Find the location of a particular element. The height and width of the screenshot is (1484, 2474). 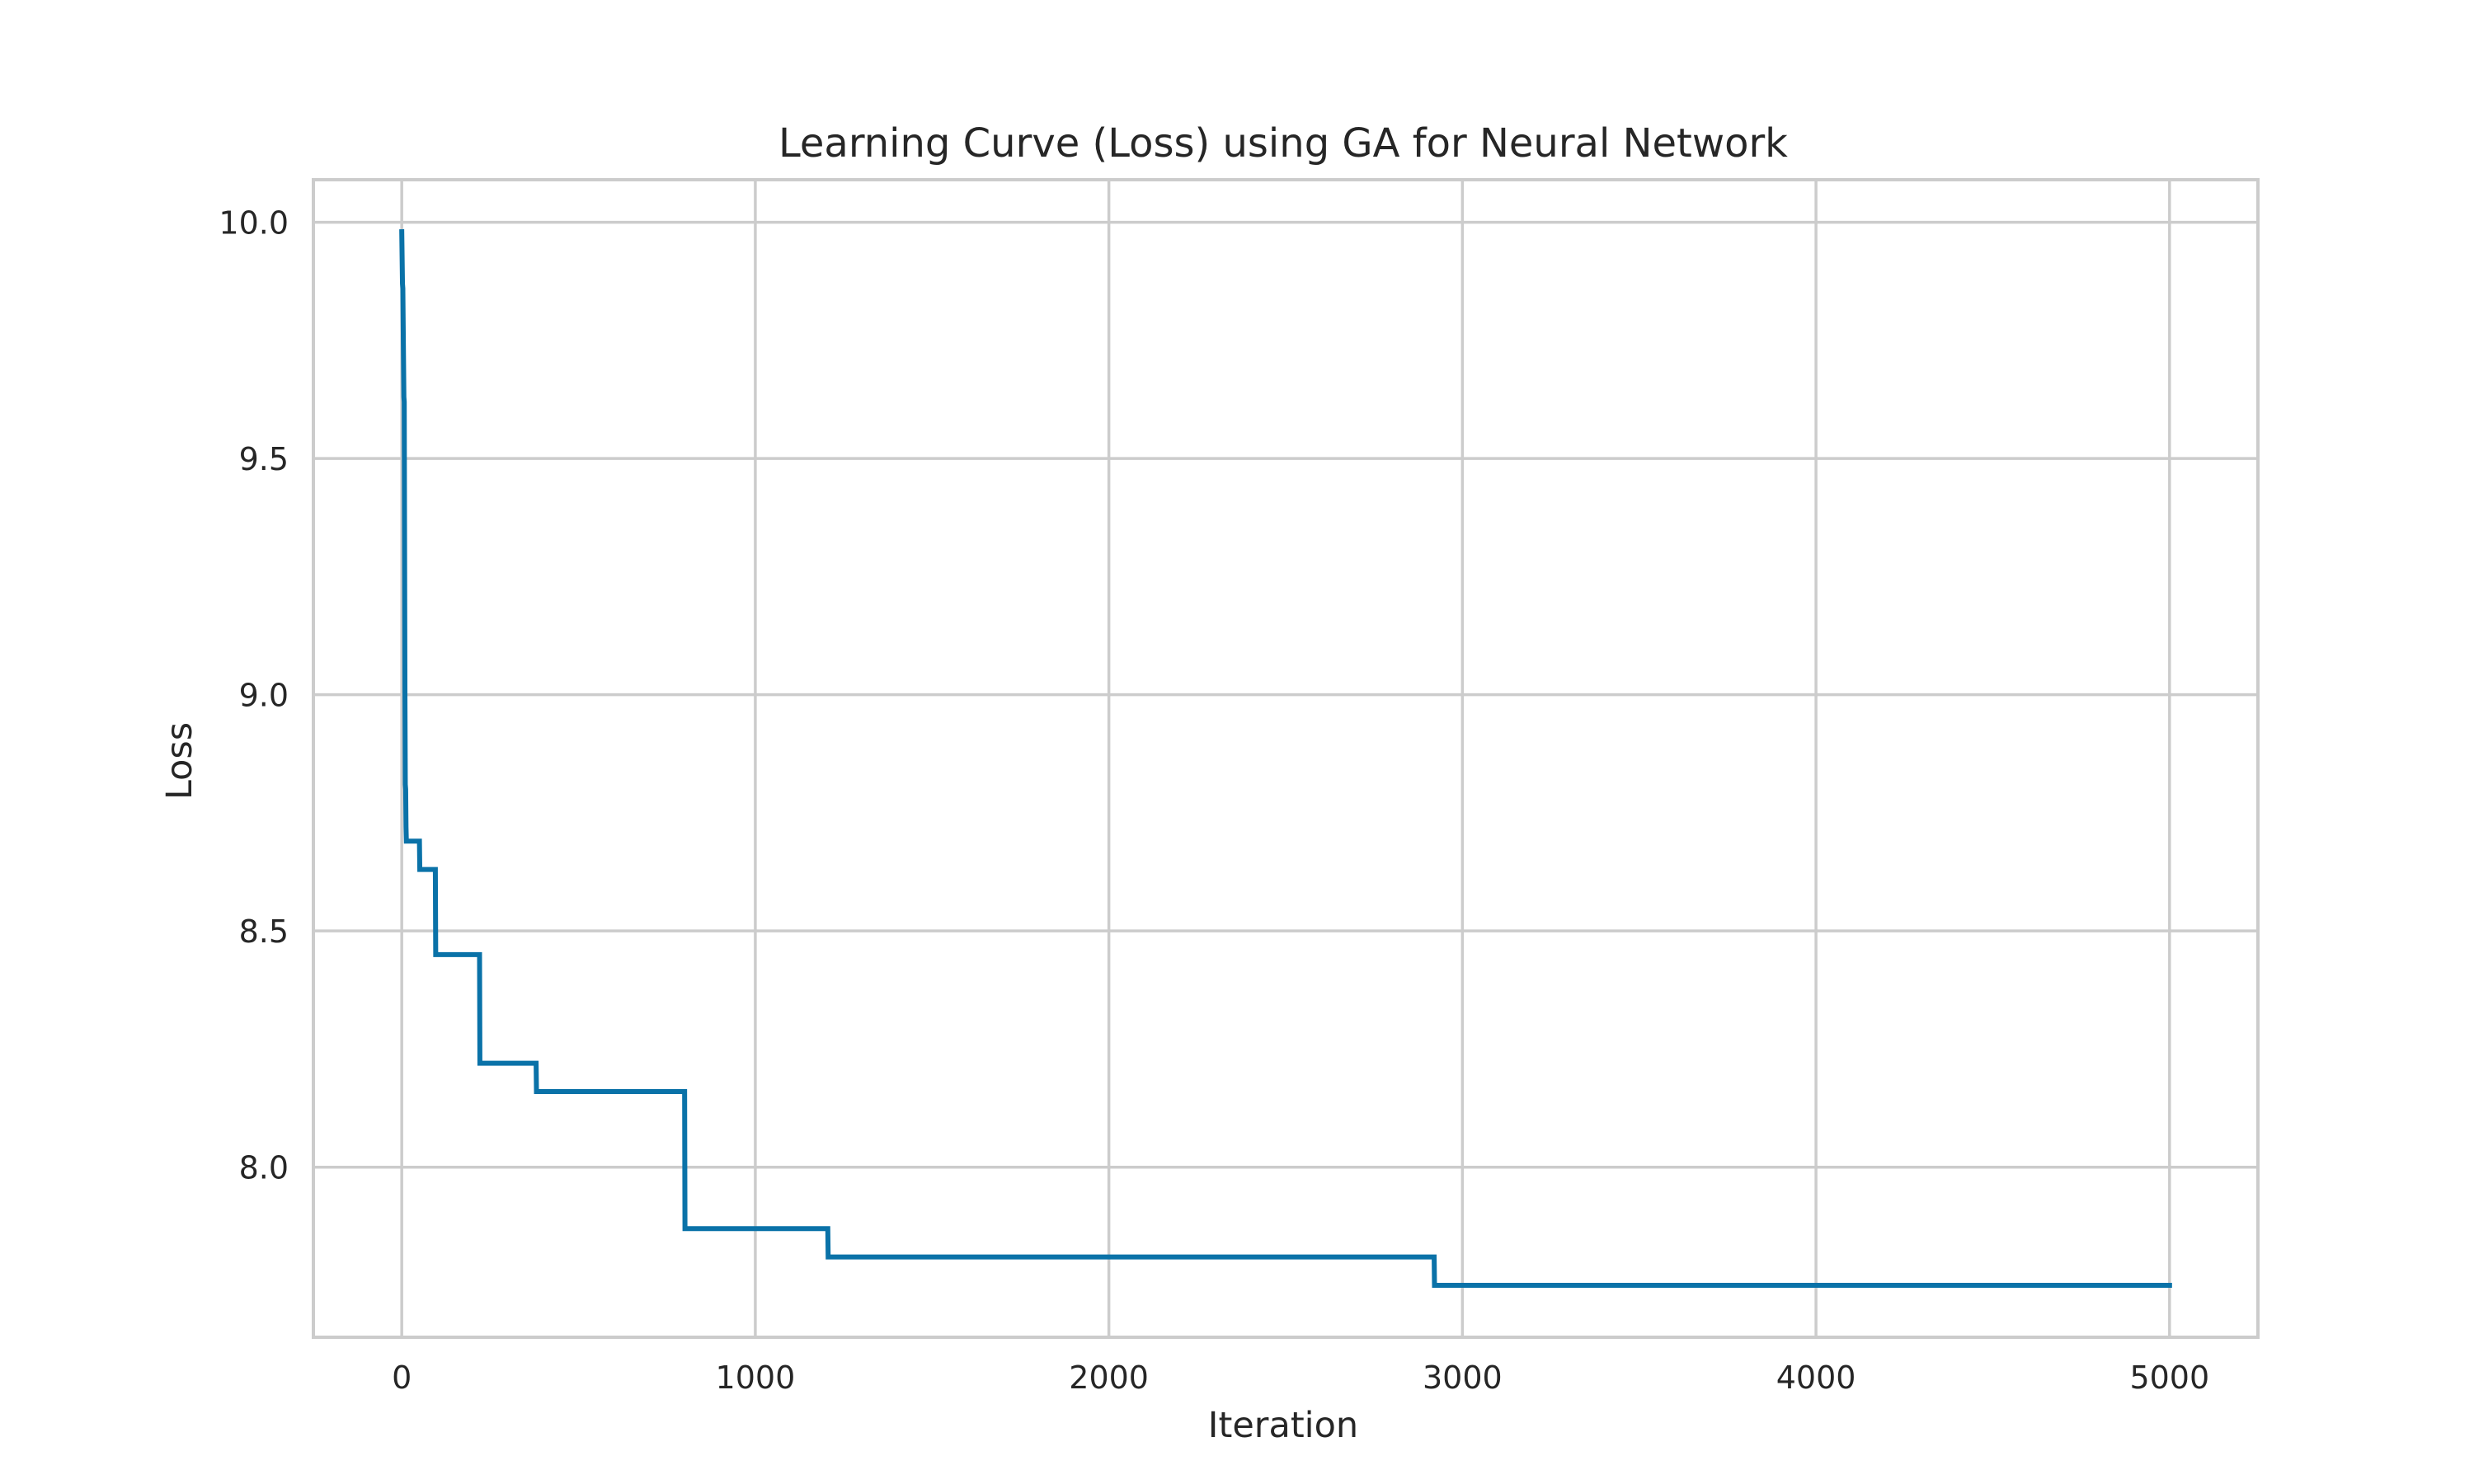

x-tick-label: 2000 is located at coordinates (1109, 1378).